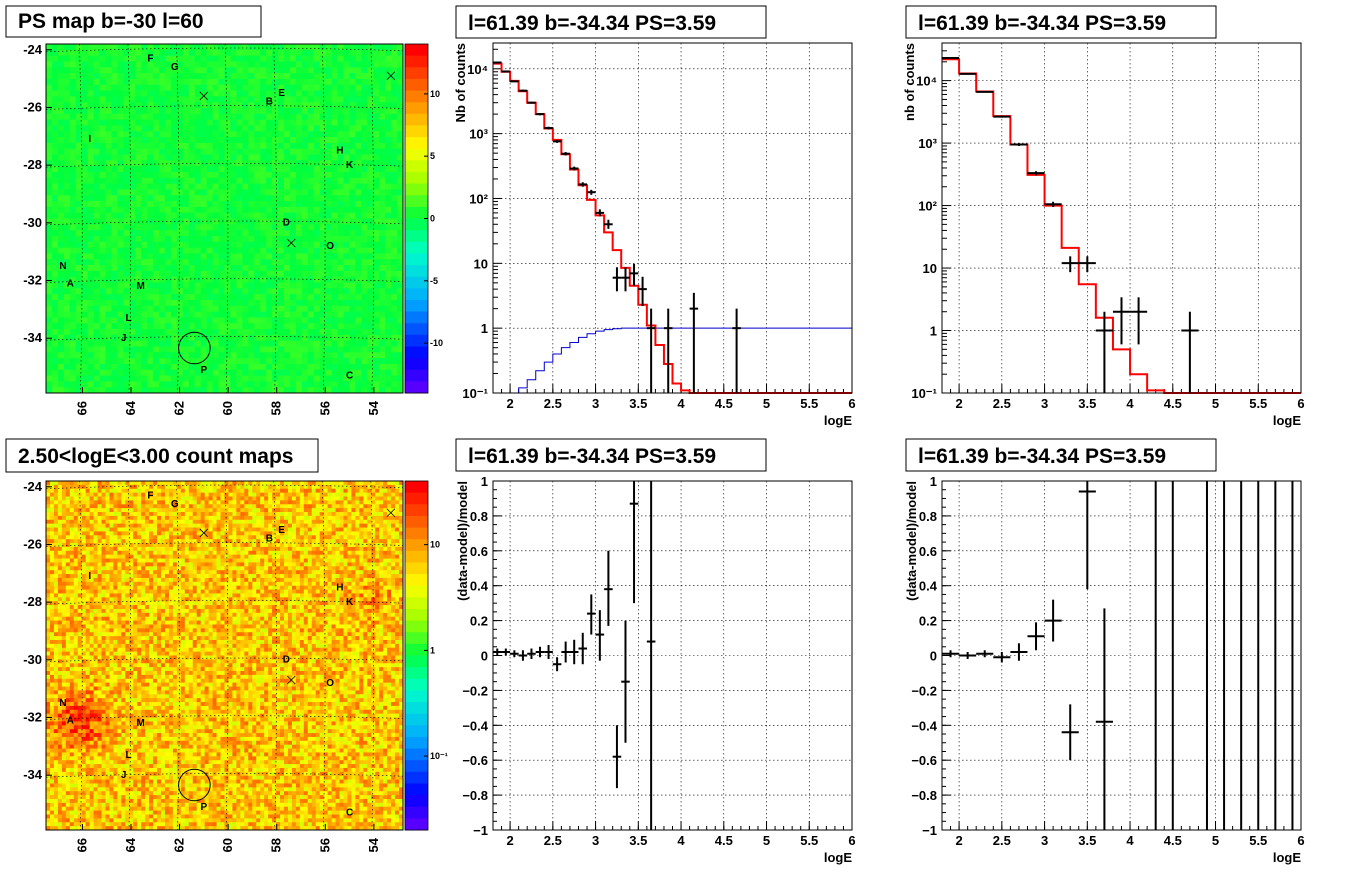  Describe the element at coordinates (416, 655) in the screenshot. I see `colorbar-frame` at that location.